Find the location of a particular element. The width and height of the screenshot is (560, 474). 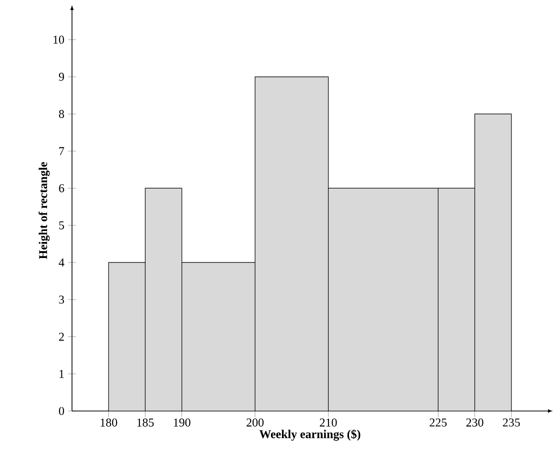

y-tick-label: 6 is located at coordinates (61, 188).